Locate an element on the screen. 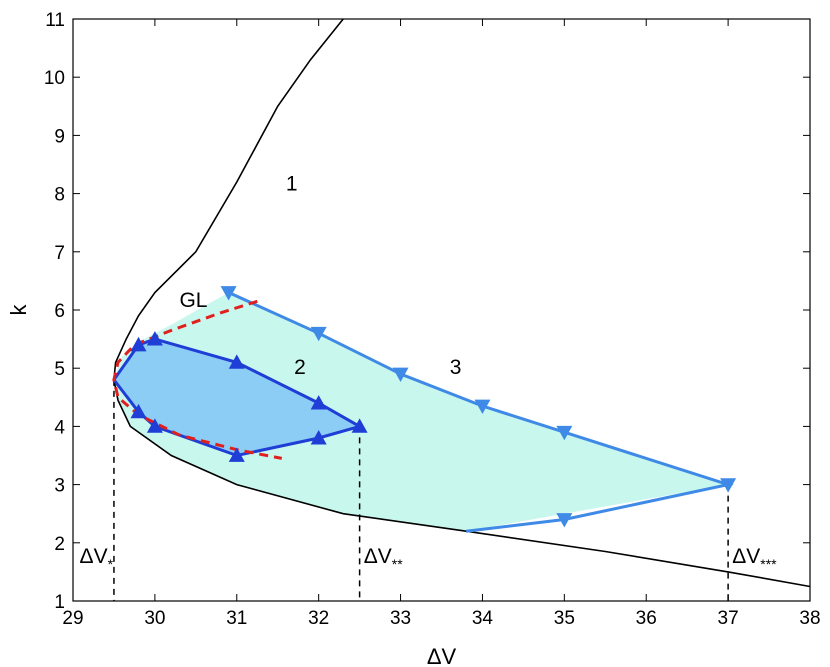 The height and width of the screenshot is (667, 830). series-label-2: 2 is located at coordinates (300, 367).